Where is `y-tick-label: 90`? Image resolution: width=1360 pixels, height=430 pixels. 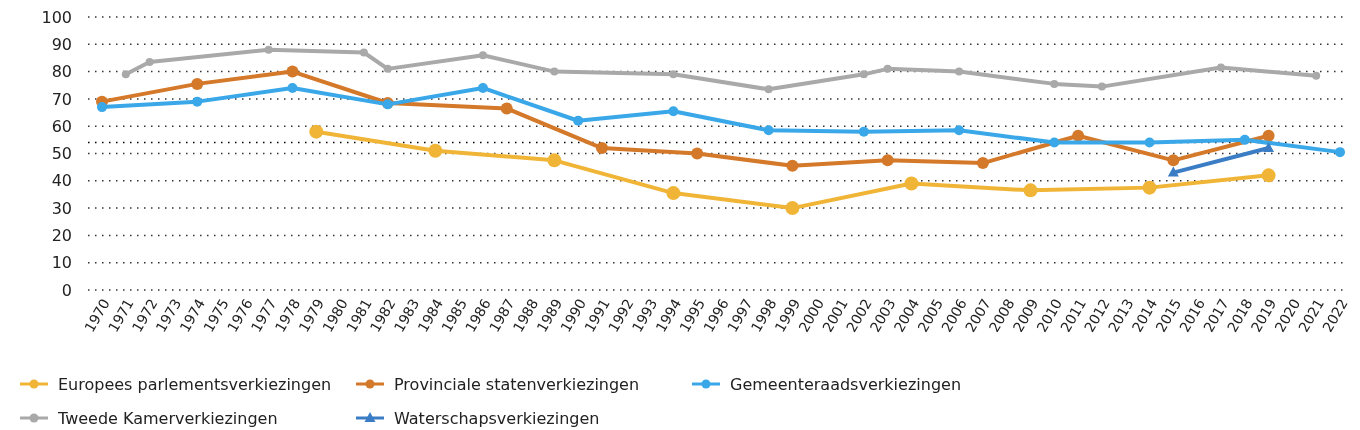 y-tick-label: 90 is located at coordinates (61, 44).